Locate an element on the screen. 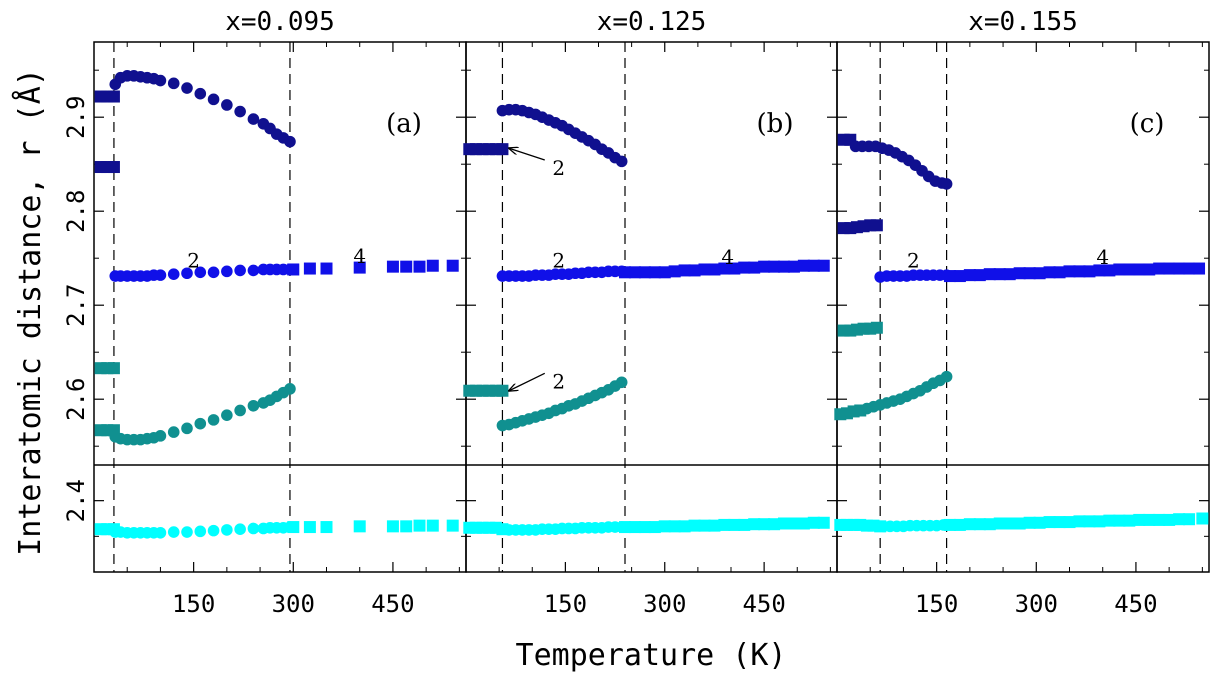  y-tick-label: 2.9 is located at coordinates (76, 117).